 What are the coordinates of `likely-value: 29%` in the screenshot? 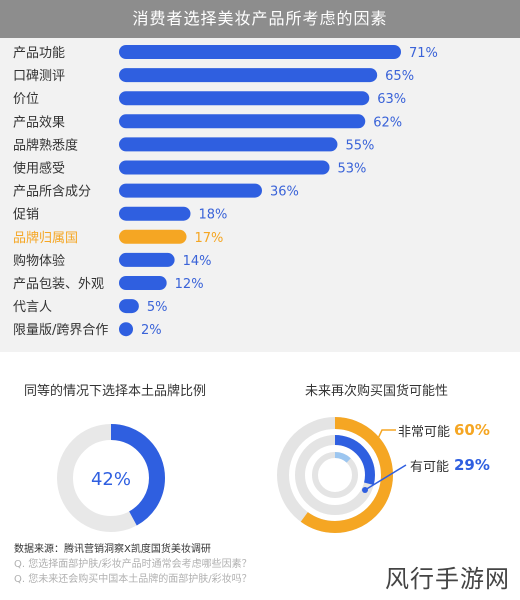 It's located at (472, 465).